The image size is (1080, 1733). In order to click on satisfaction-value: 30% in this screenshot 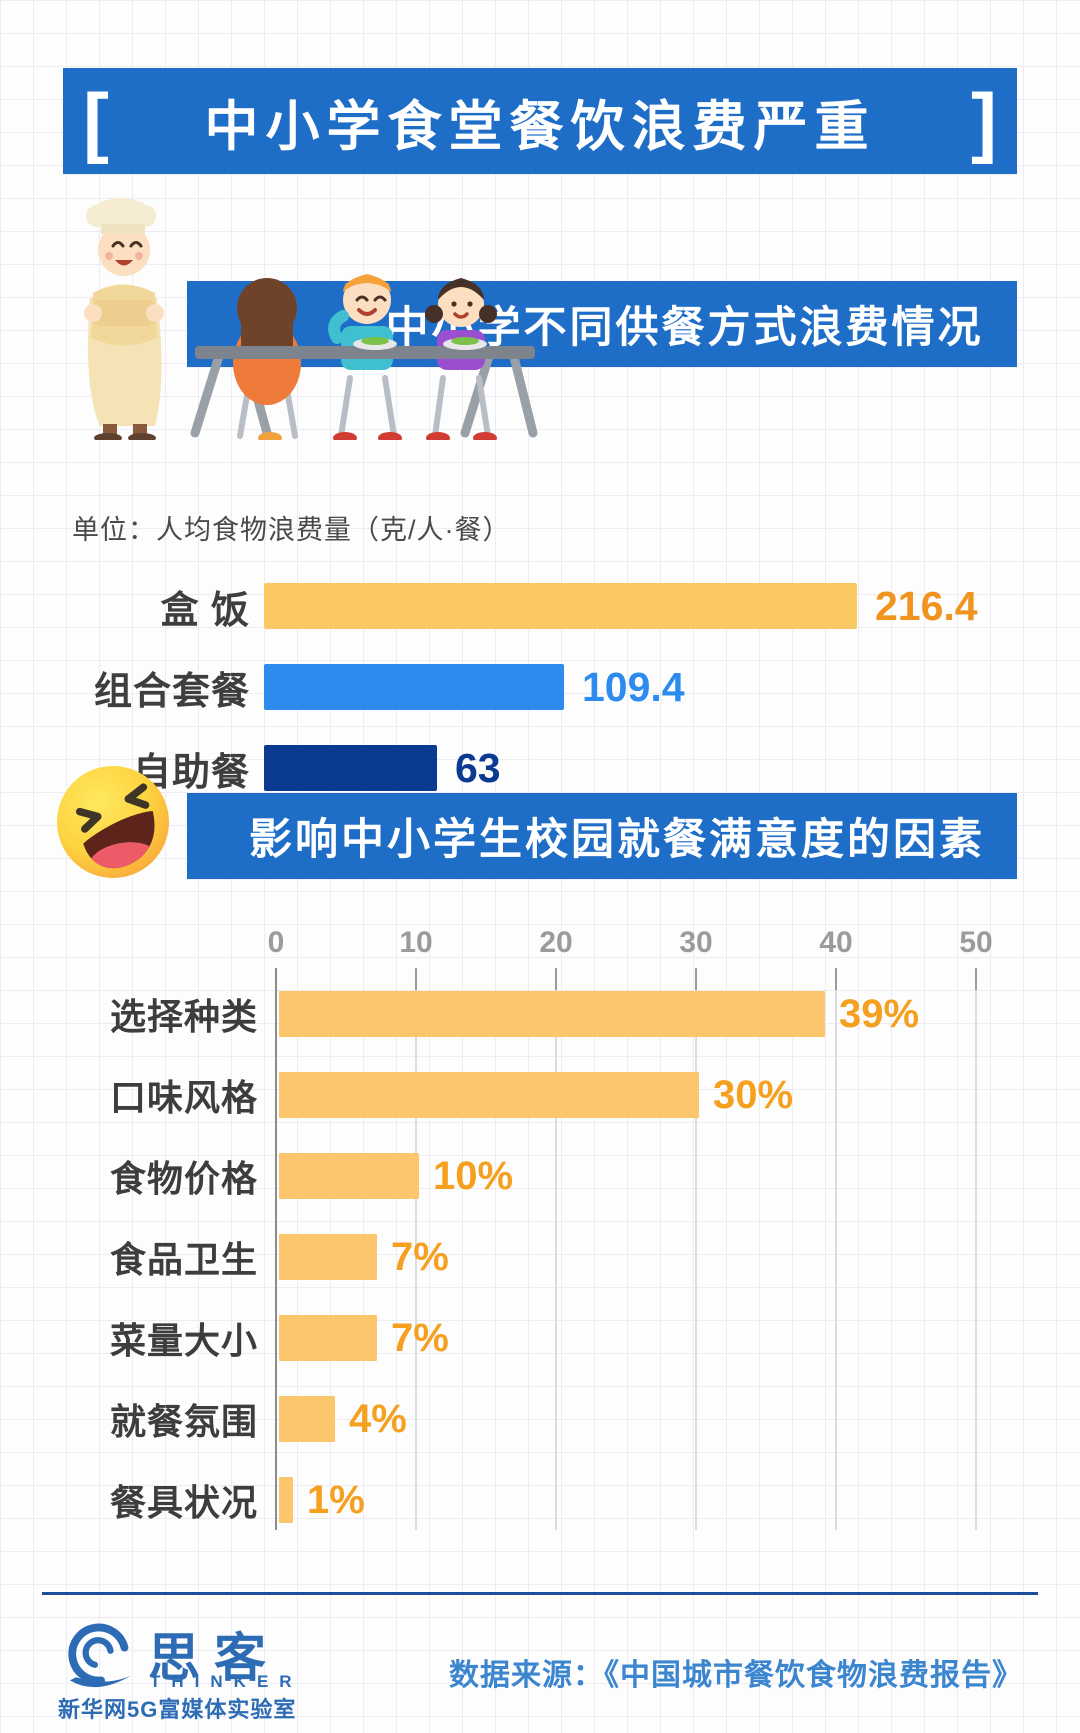, I will do `click(753, 1094)`.